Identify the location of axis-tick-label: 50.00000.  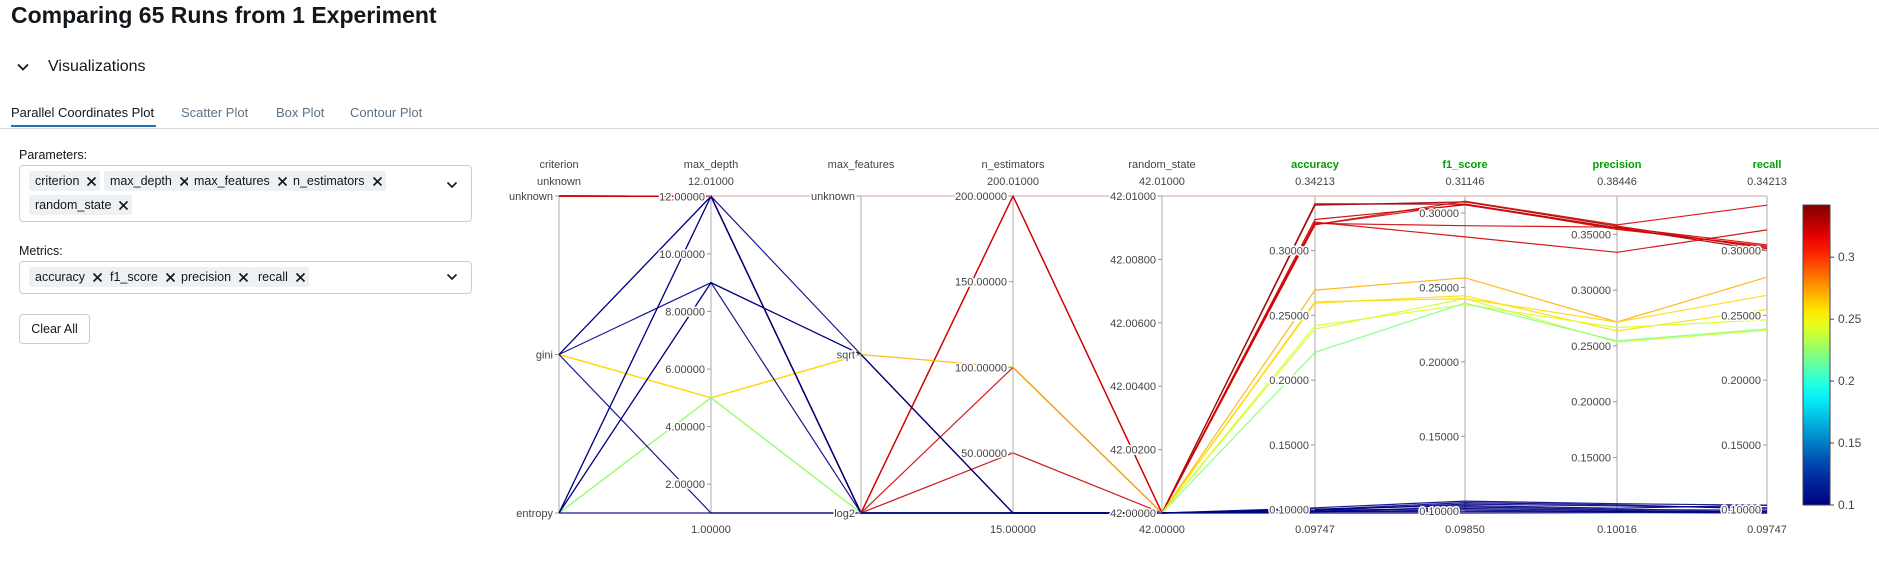
(984, 454).